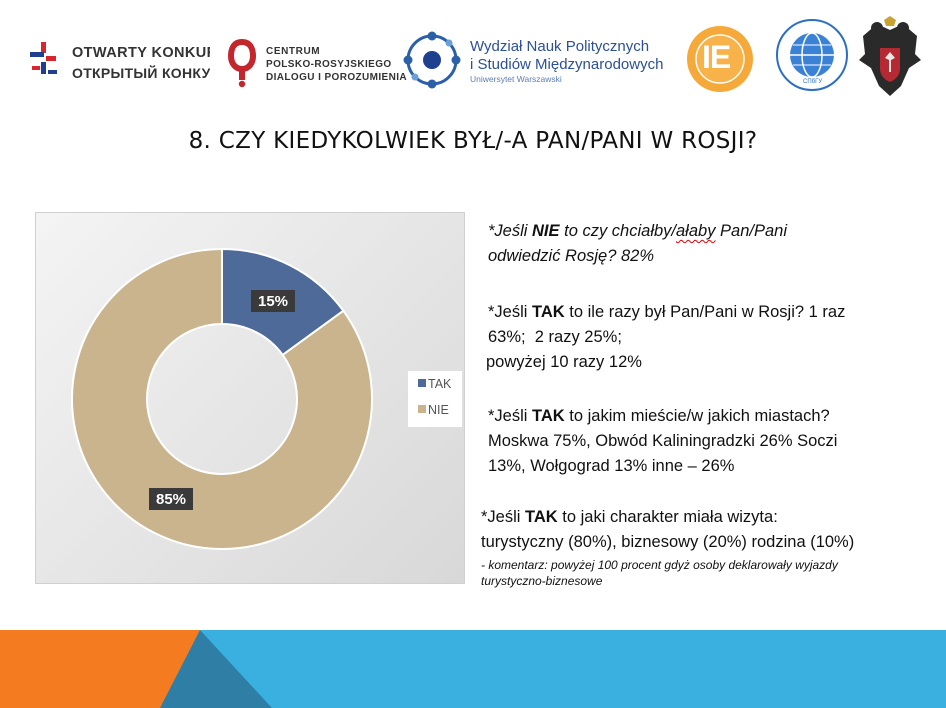 The height and width of the screenshot is (708, 946). Describe the element at coordinates (571, 256) in the screenshot. I see `note-q1-line-2: odwiedzić Rosję? 82%` at that location.